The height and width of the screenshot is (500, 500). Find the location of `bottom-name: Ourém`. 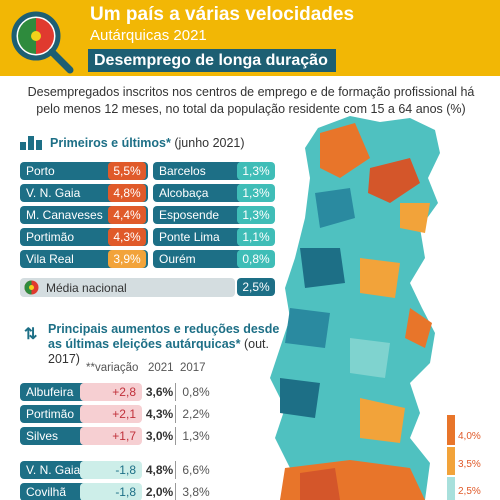

bottom-name: Ourém is located at coordinates (198, 259).